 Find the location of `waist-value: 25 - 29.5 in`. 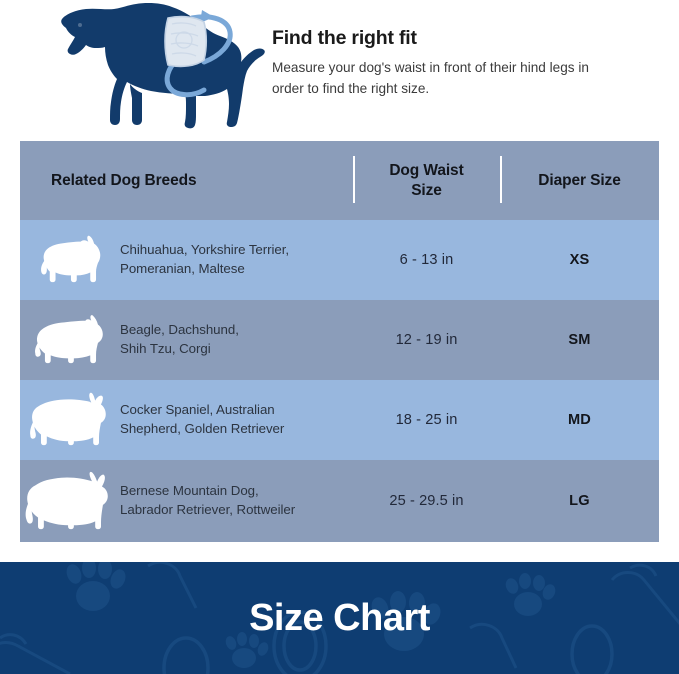

waist-value: 25 - 29.5 in is located at coordinates (426, 501).